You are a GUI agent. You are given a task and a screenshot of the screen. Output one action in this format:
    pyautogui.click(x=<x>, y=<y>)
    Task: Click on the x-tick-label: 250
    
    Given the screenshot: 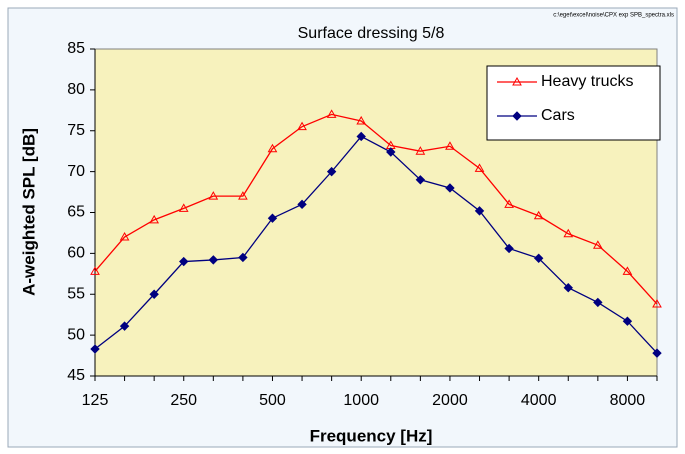 What is the action you would take?
    pyautogui.click(x=183, y=400)
    